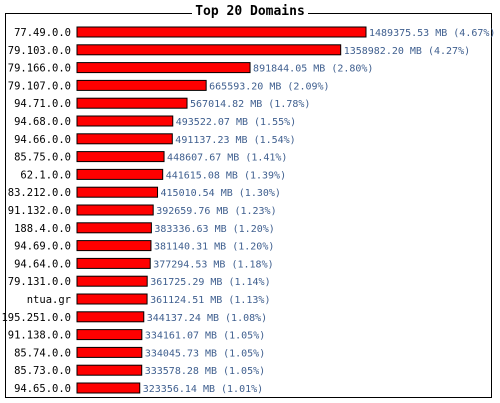  I want to click on category-label: ntua.gr, so click(49, 300).